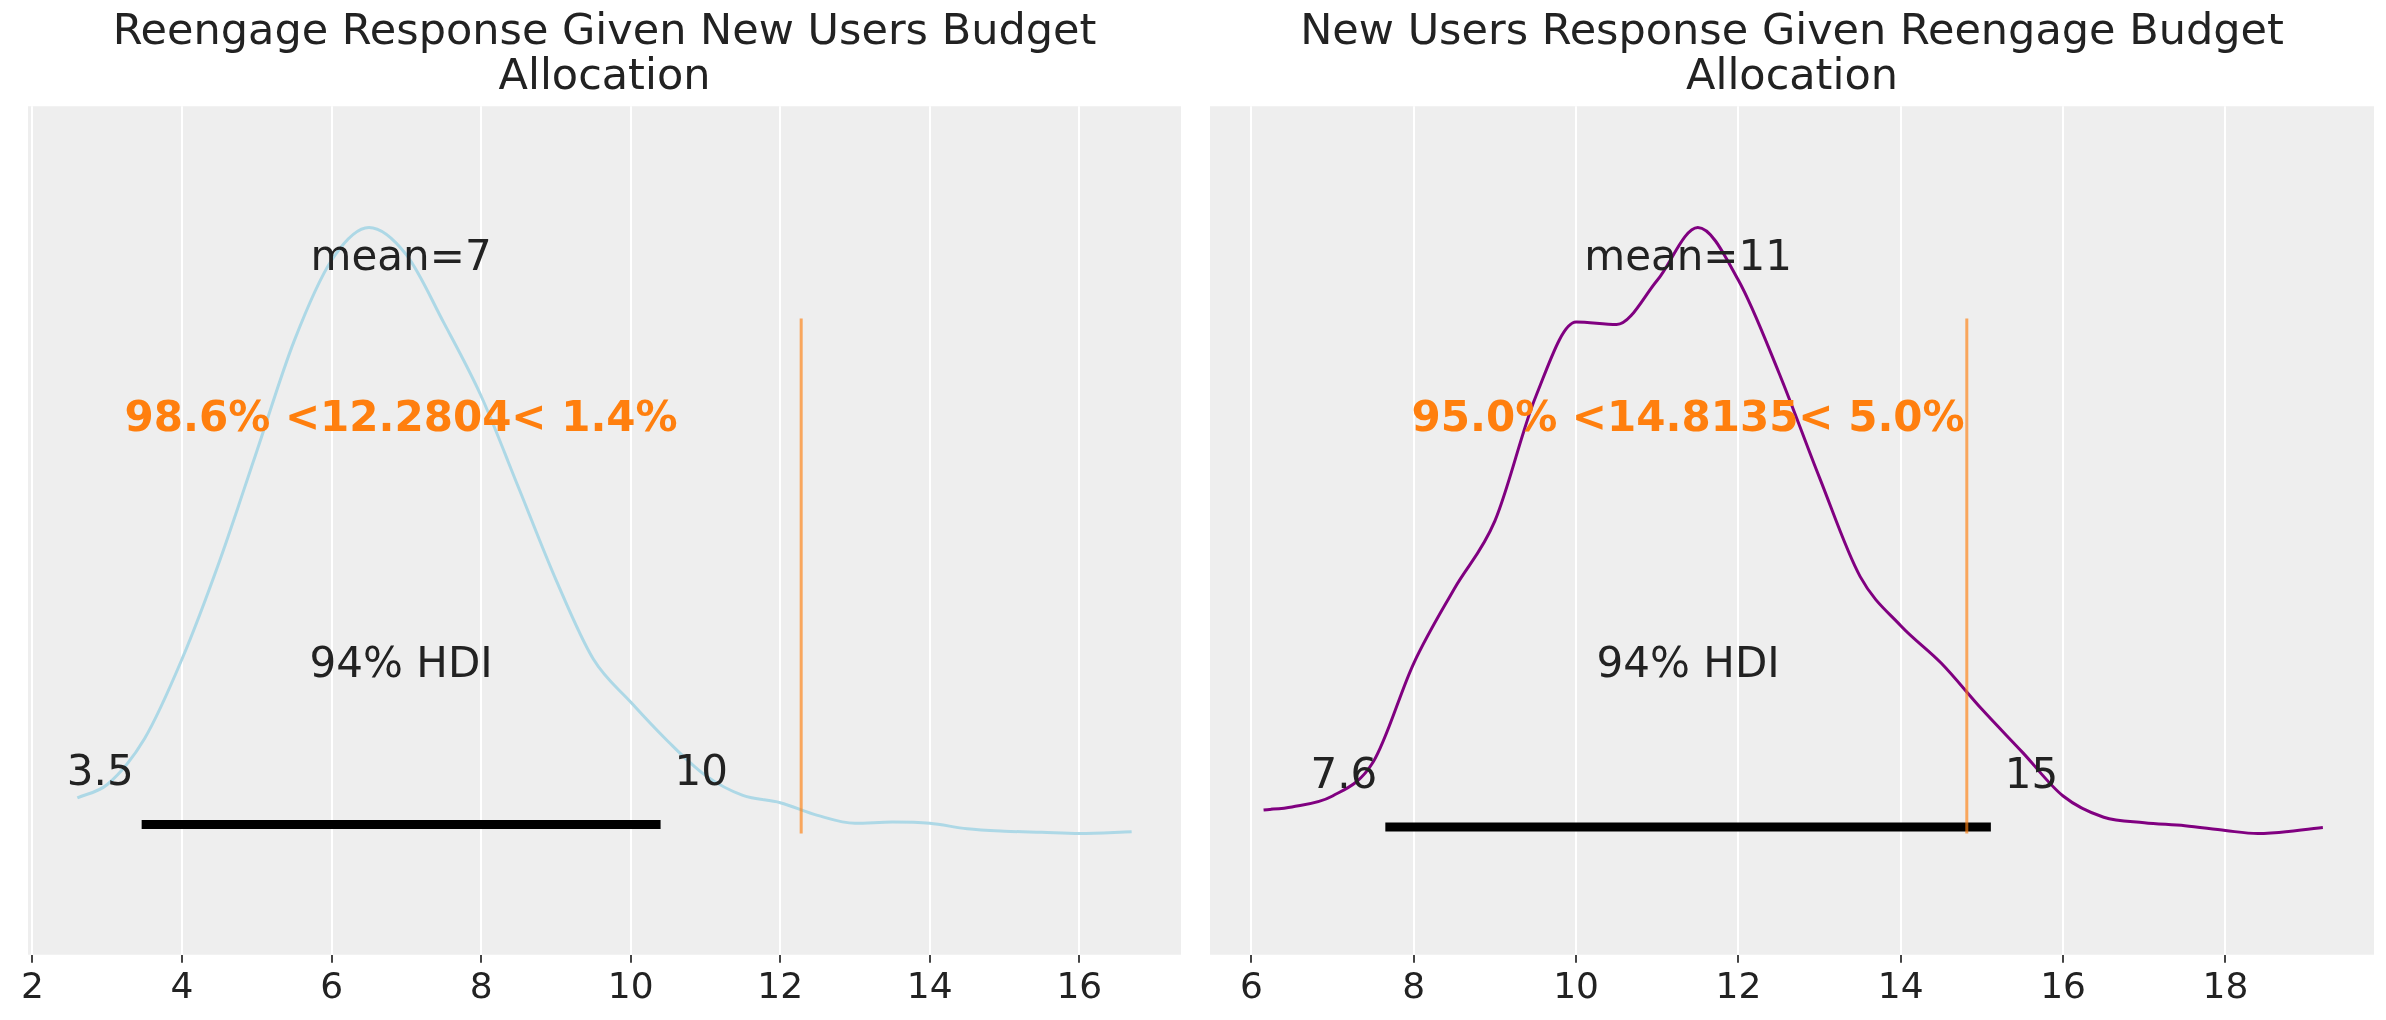 The image size is (2386, 1020). What do you see at coordinates (100, 771) in the screenshot?
I see `annotation: 3.5` at bounding box center [100, 771].